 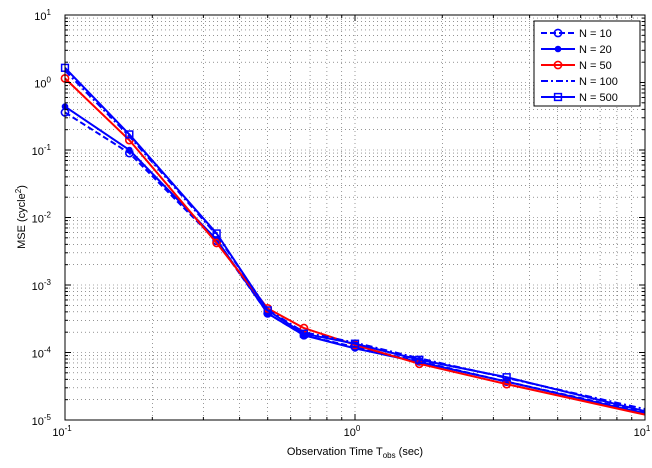 I want to click on y-tick-label: 10¹, so click(x=42, y=15).